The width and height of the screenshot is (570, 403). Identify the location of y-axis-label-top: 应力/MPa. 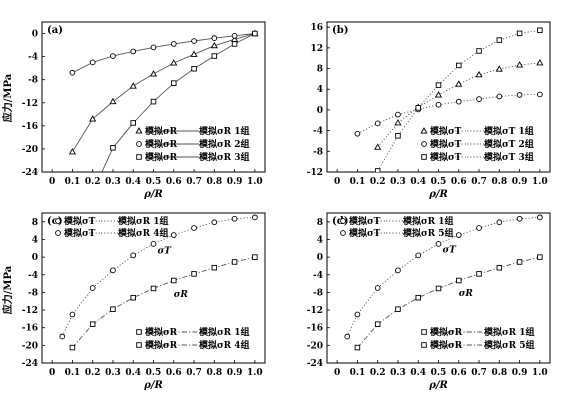
(7, 97).